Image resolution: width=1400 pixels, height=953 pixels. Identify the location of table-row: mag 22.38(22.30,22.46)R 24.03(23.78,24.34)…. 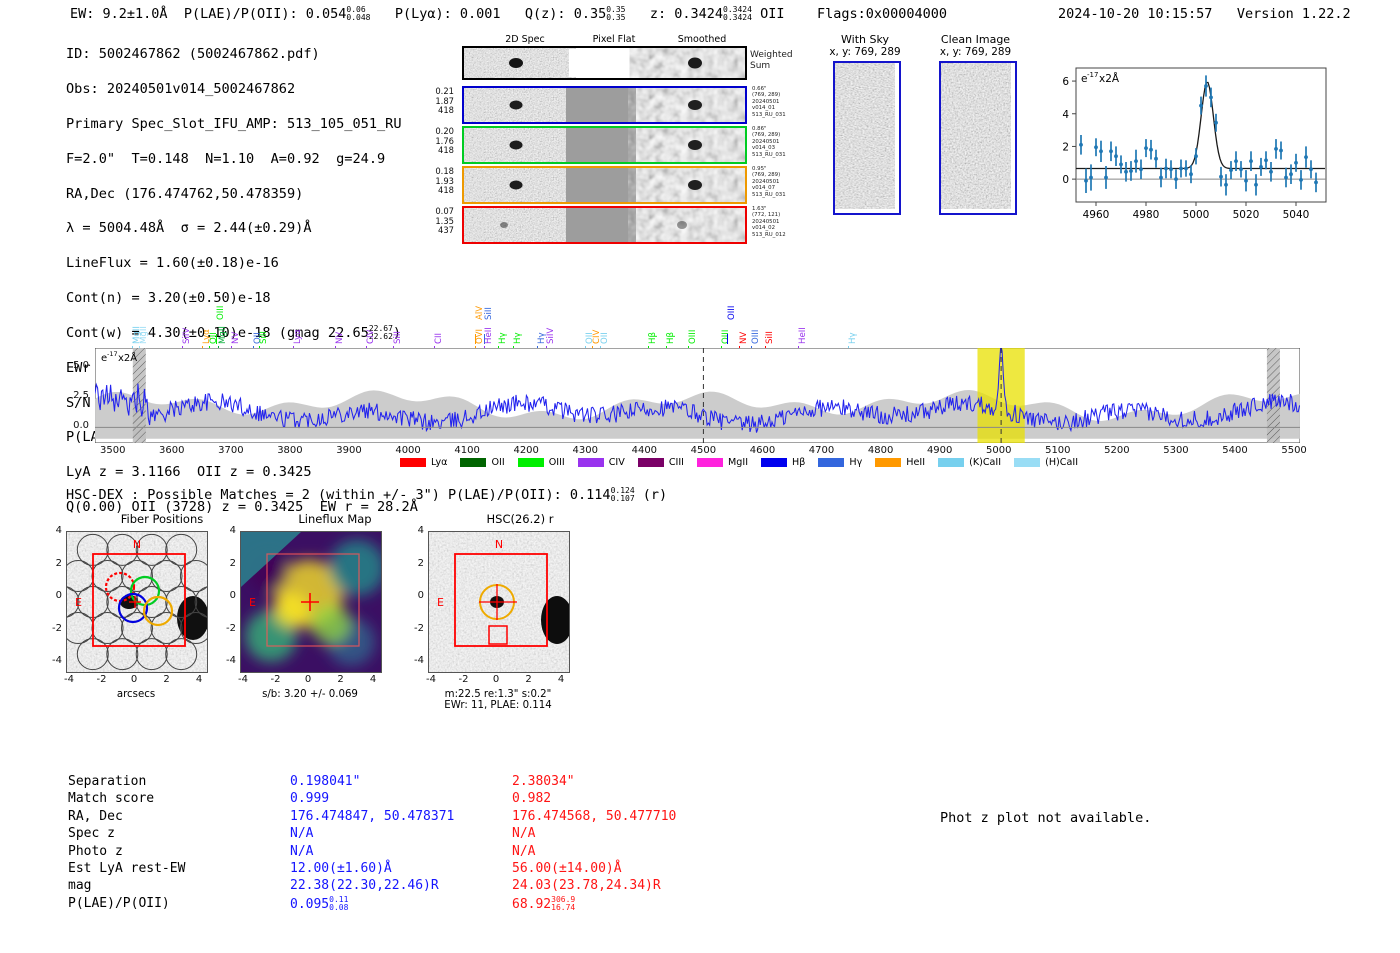
(372, 885).